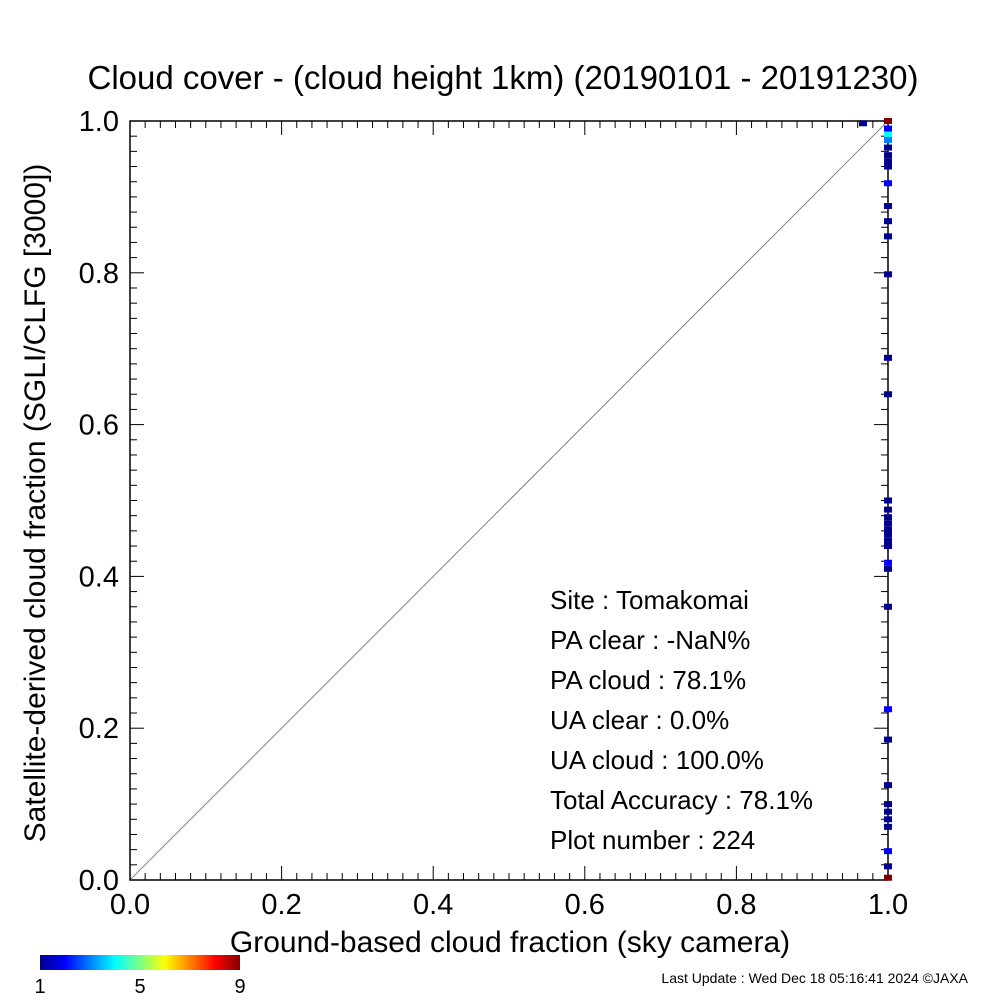  Describe the element at coordinates (681, 800) in the screenshot. I see `stat-line: Total Accuracy : 78.1%` at that location.